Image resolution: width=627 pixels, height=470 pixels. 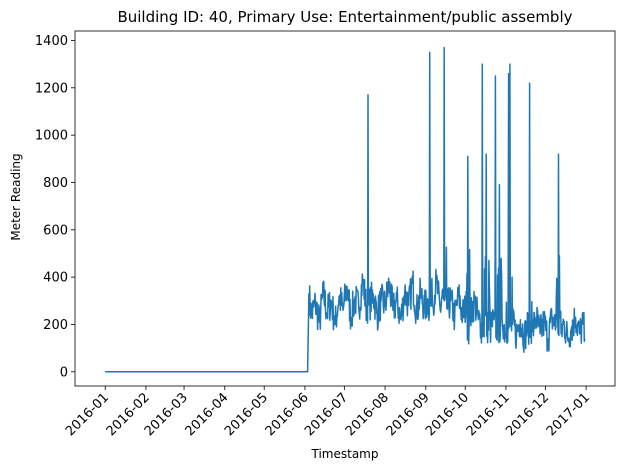 What do you see at coordinates (527, 414) in the screenshot?
I see `x-tick-label: 2016-12` at bounding box center [527, 414].